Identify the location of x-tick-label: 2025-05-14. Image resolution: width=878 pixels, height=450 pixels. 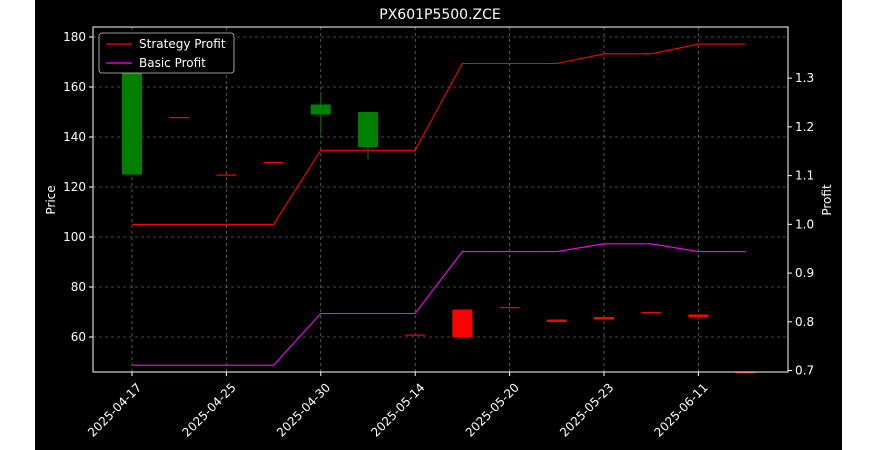
(397, 409).